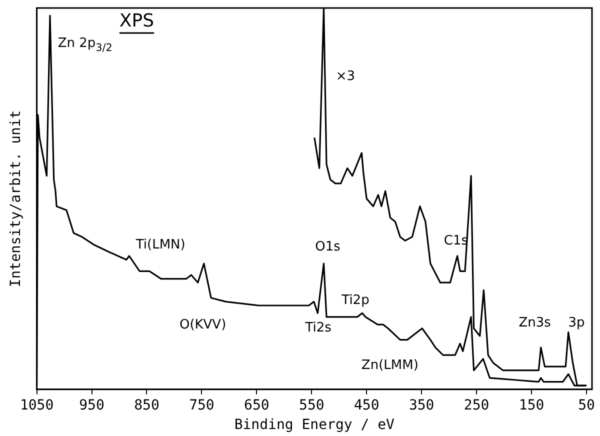 The height and width of the screenshot is (436, 600). What do you see at coordinates (318, 328) in the screenshot?
I see `annotation: Ti2s` at bounding box center [318, 328].